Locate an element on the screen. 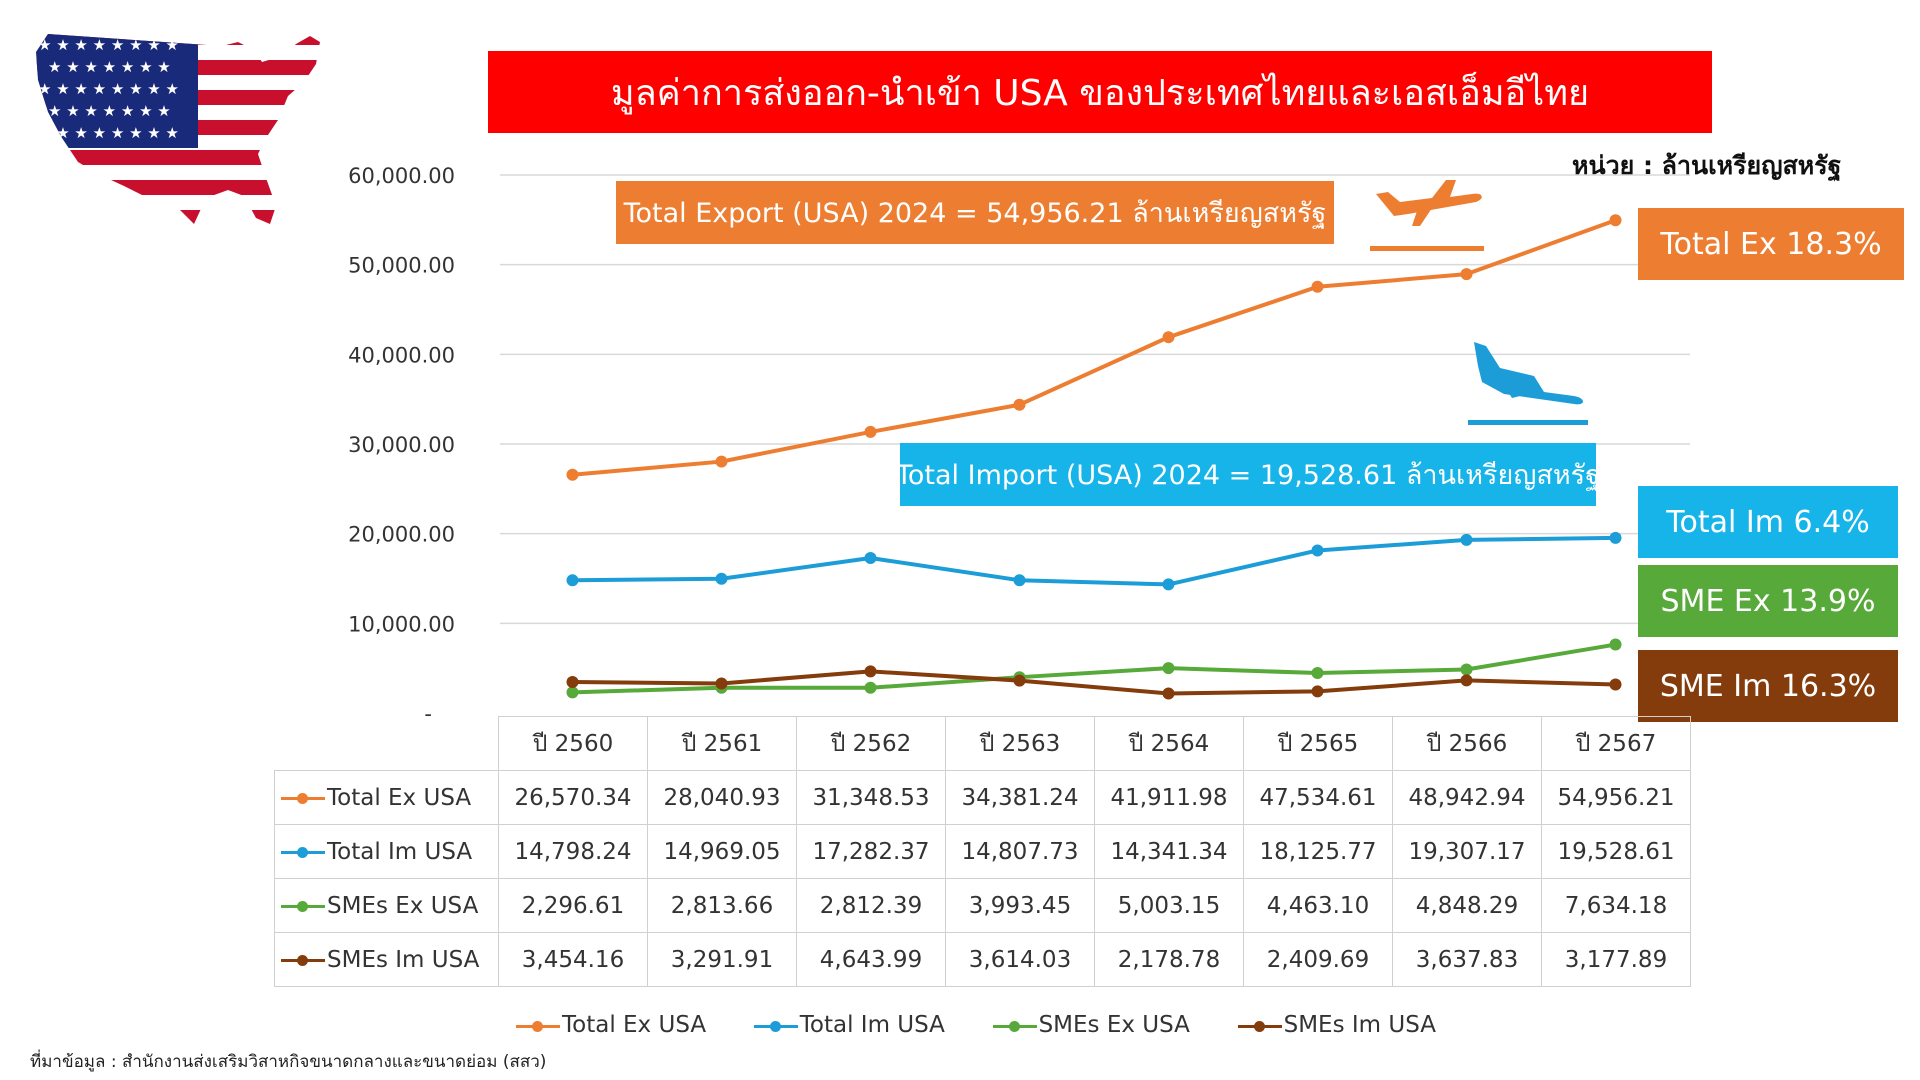 The height and width of the screenshot is (1080, 1920). legend-item: Total Im USA is located at coordinates (849, 1025).